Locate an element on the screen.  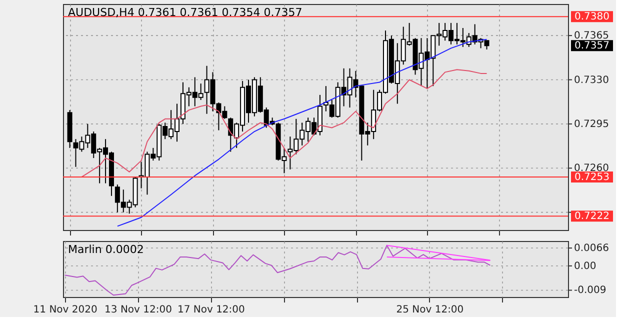
y-tick-label: -0.009 is located at coordinates (590, 290).